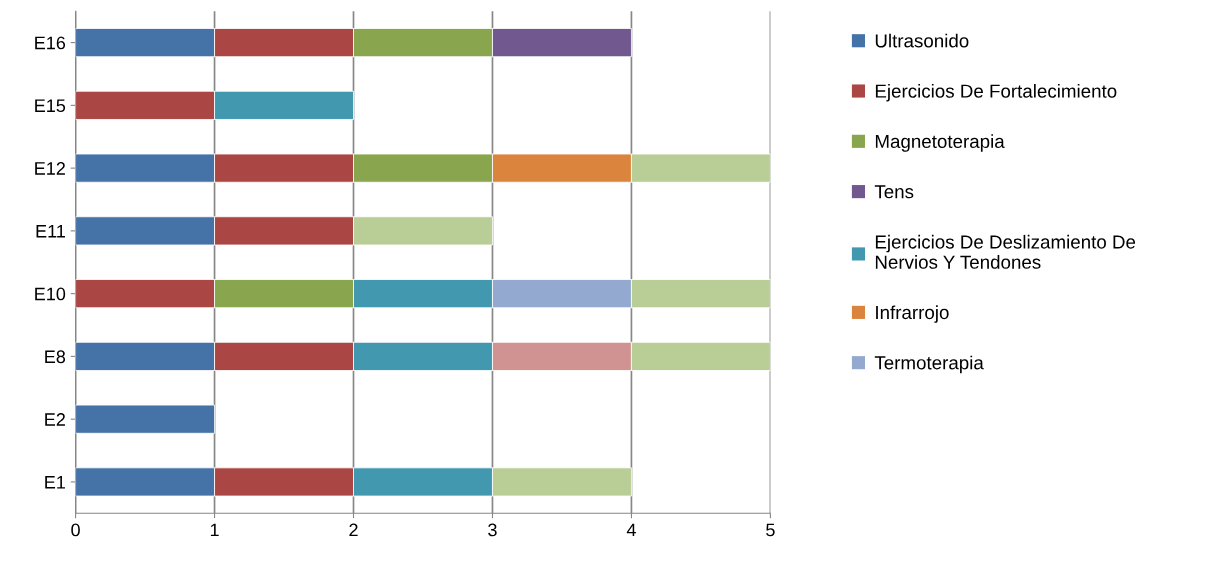  I want to click on legend-label: Ejercicios De Fortalecimiento, so click(996, 93).